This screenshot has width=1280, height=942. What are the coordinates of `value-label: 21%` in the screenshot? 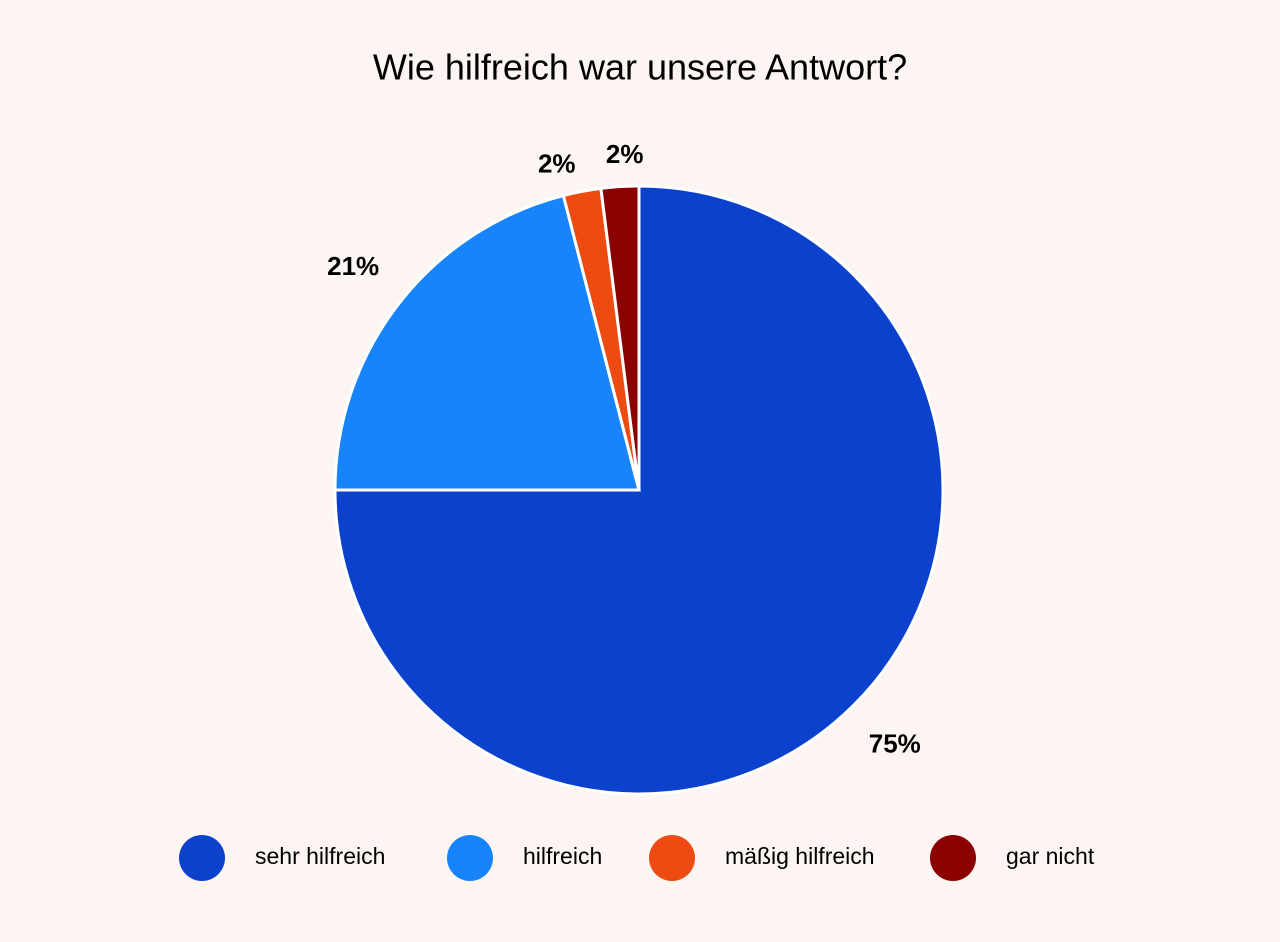 It's located at (353, 266).